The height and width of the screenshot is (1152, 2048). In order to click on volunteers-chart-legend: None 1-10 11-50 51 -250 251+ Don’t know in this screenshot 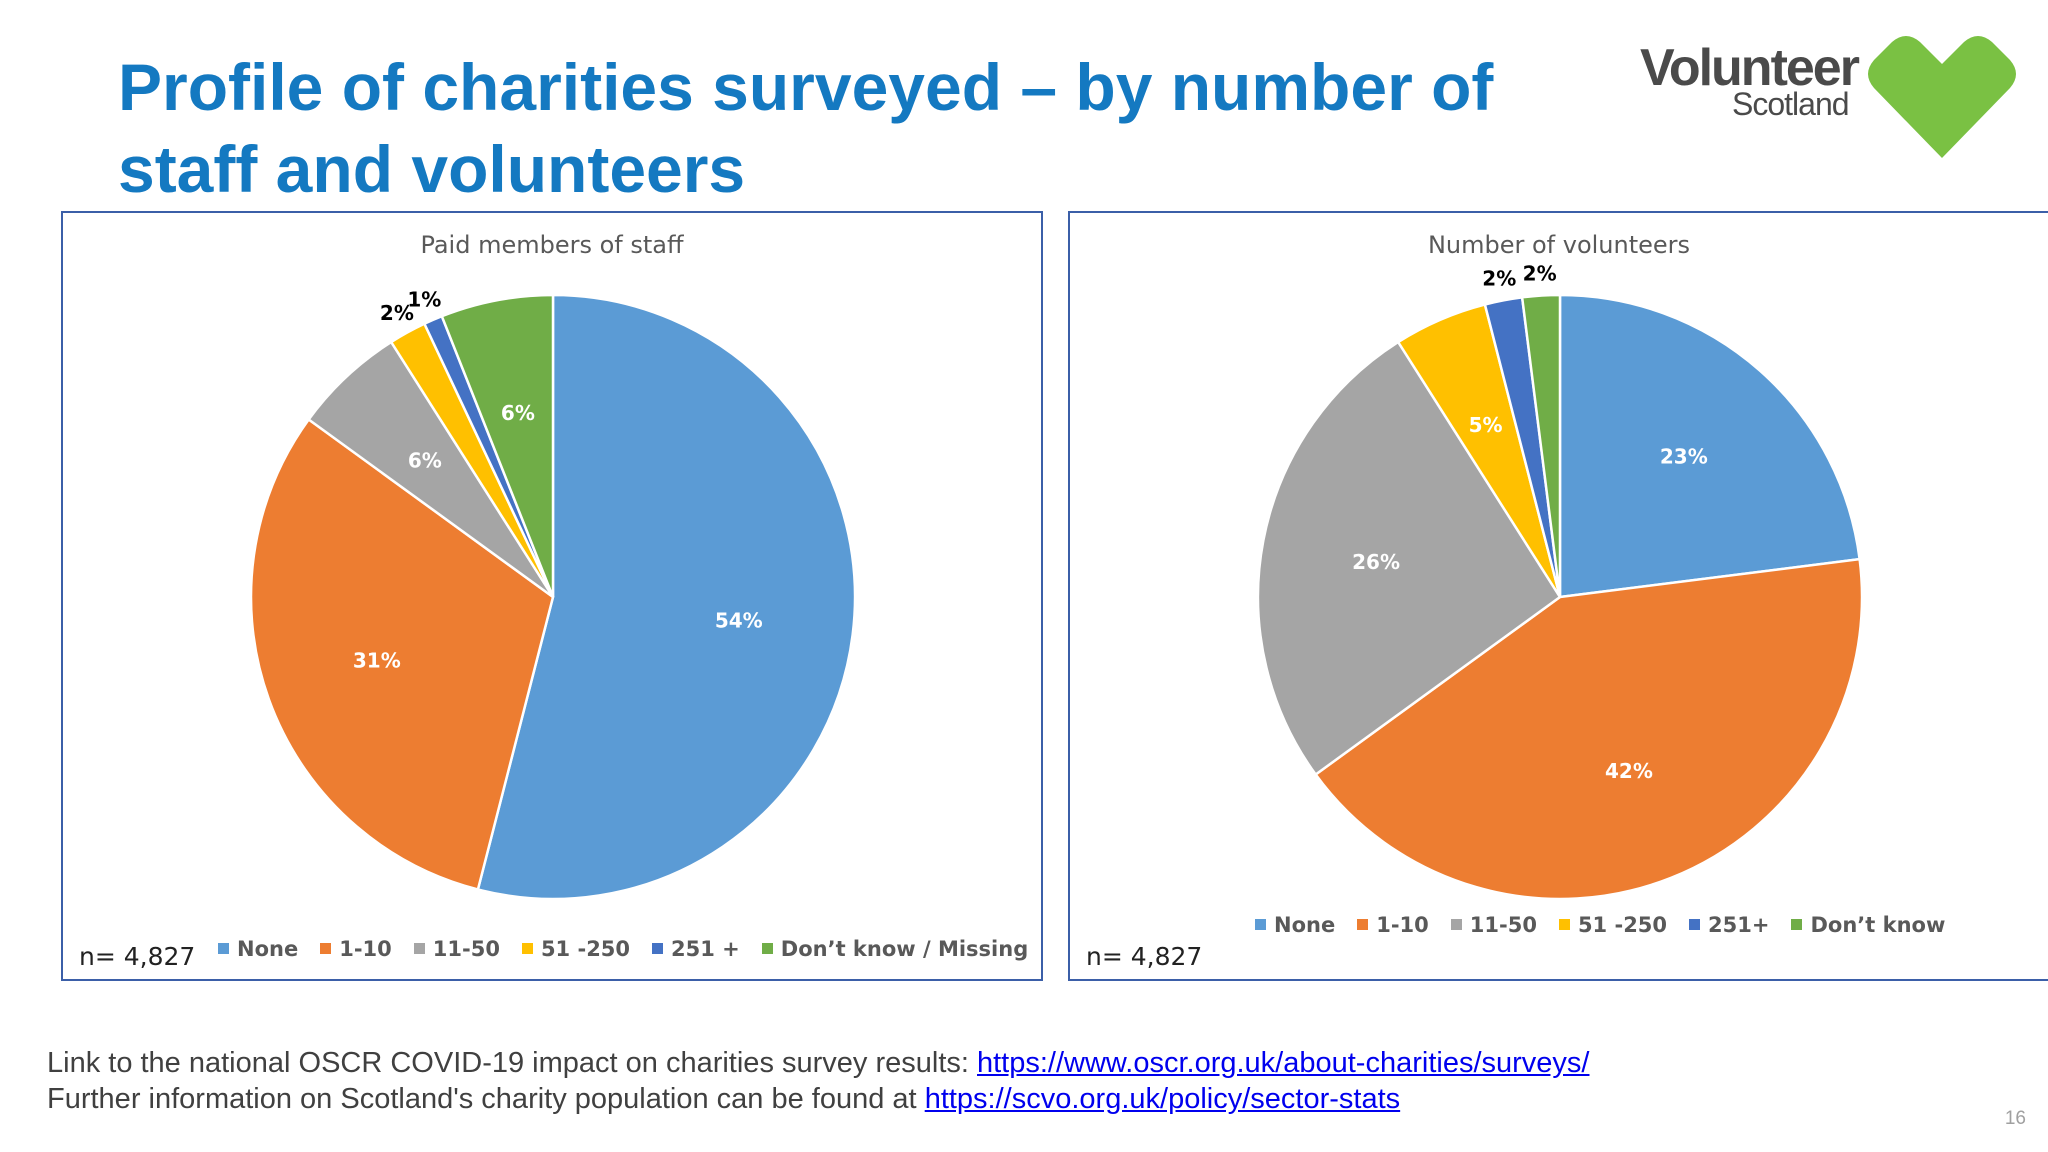, I will do `click(1651, 925)`.